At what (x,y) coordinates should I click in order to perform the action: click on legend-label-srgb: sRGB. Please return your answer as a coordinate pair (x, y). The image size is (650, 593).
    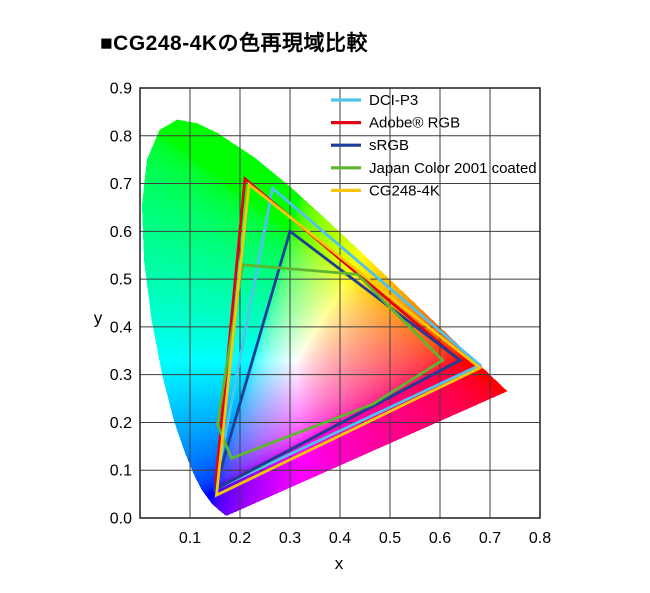
    Looking at the image, I should click on (389, 145).